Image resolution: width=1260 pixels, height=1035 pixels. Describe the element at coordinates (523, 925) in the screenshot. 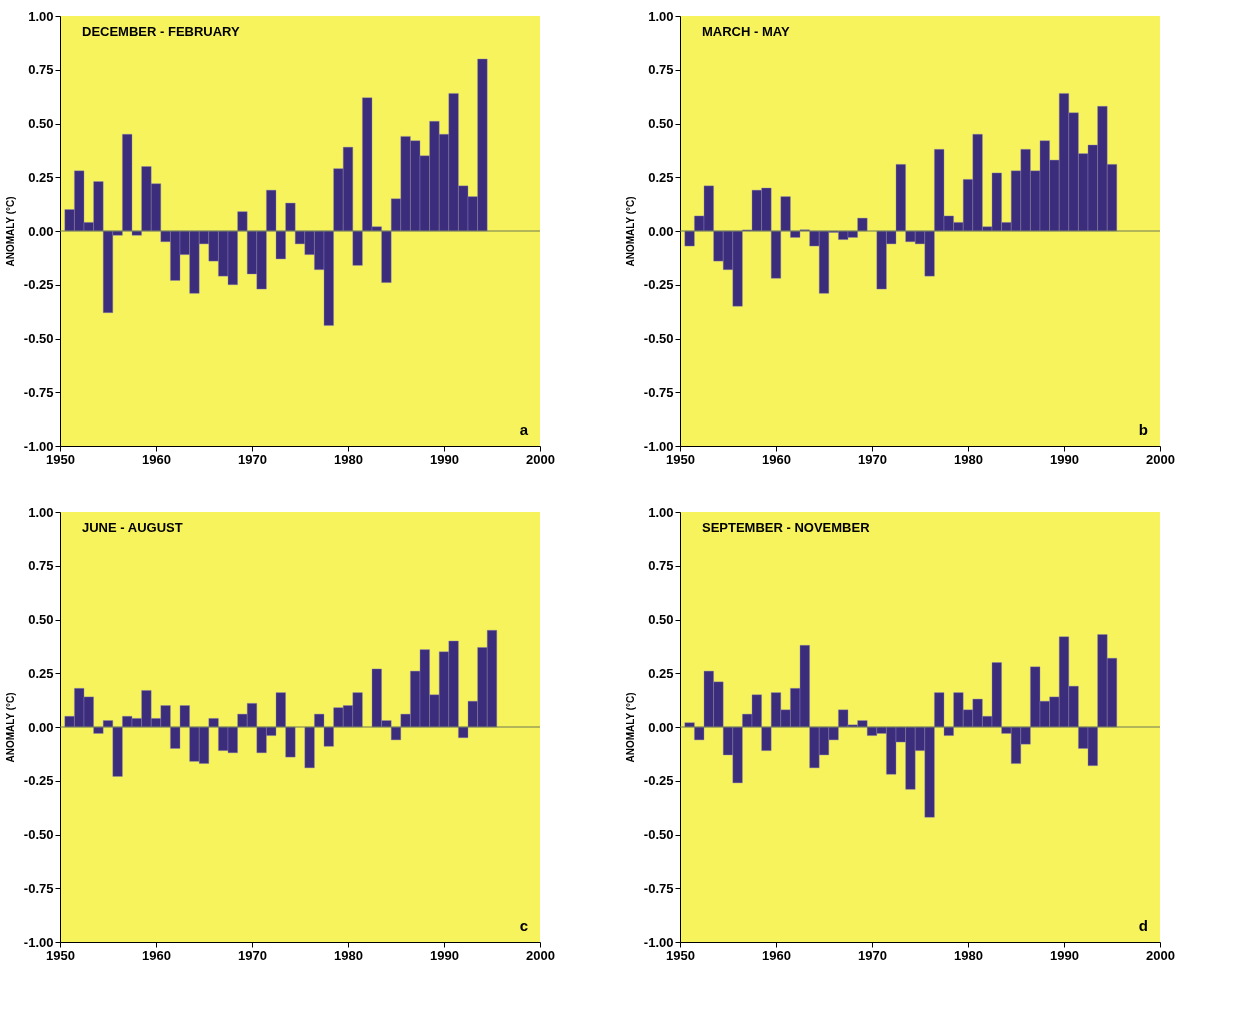

I see `annotation: c` at that location.